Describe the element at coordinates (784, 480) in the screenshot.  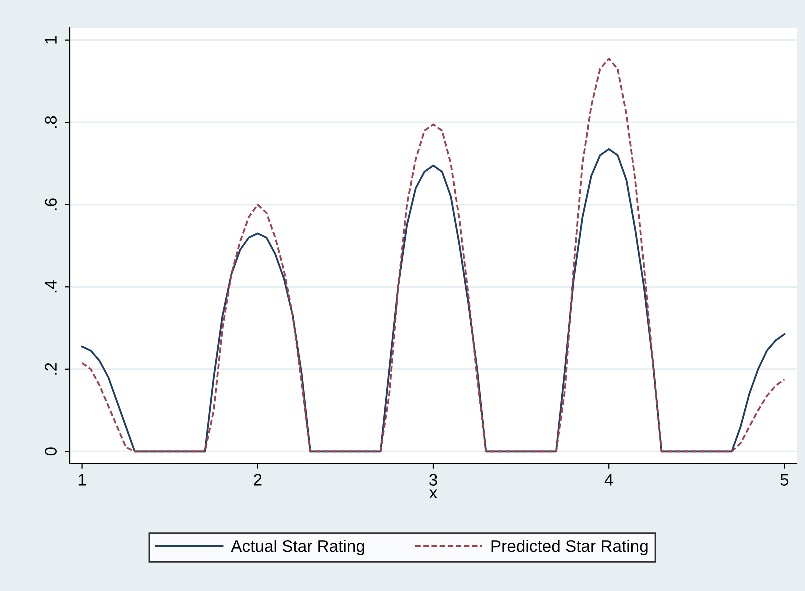
I see `x-tick-label: 5` at that location.